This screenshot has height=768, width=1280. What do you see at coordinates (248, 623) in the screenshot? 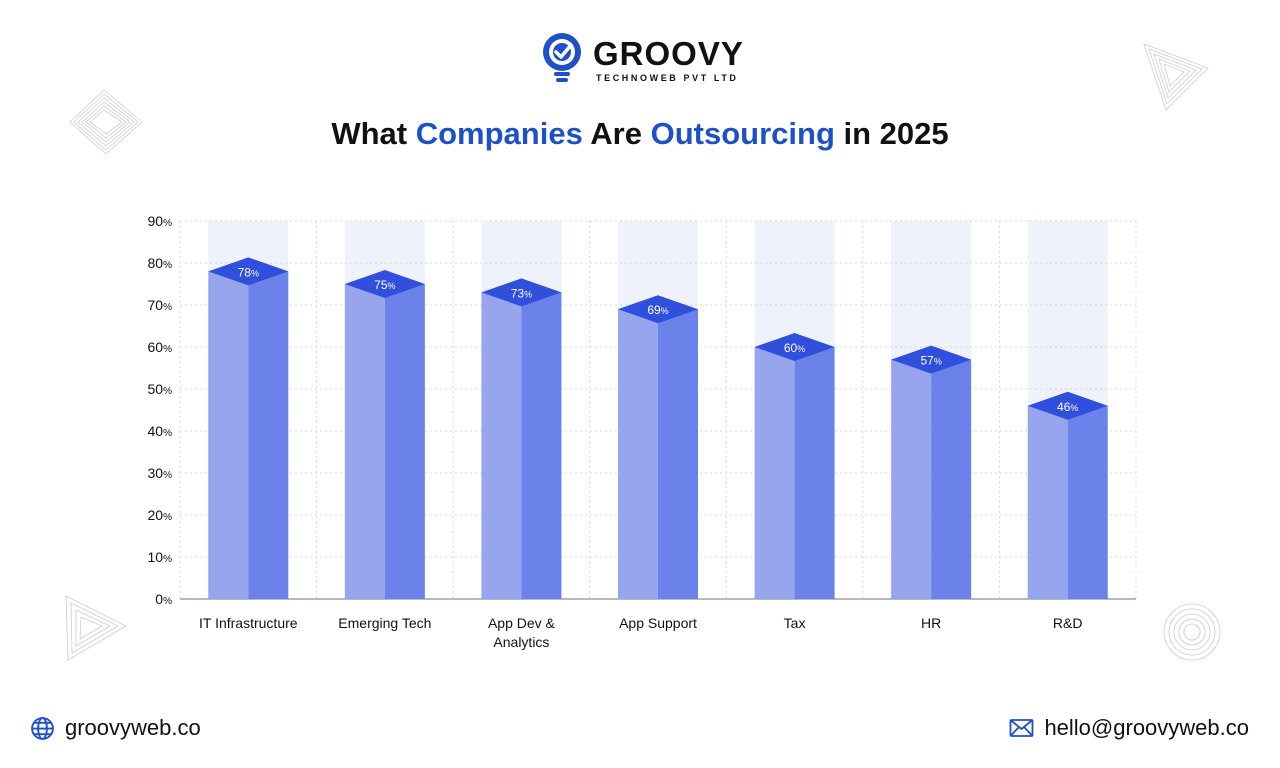
I see `x-tick-label: IT Infrastructure` at bounding box center [248, 623].